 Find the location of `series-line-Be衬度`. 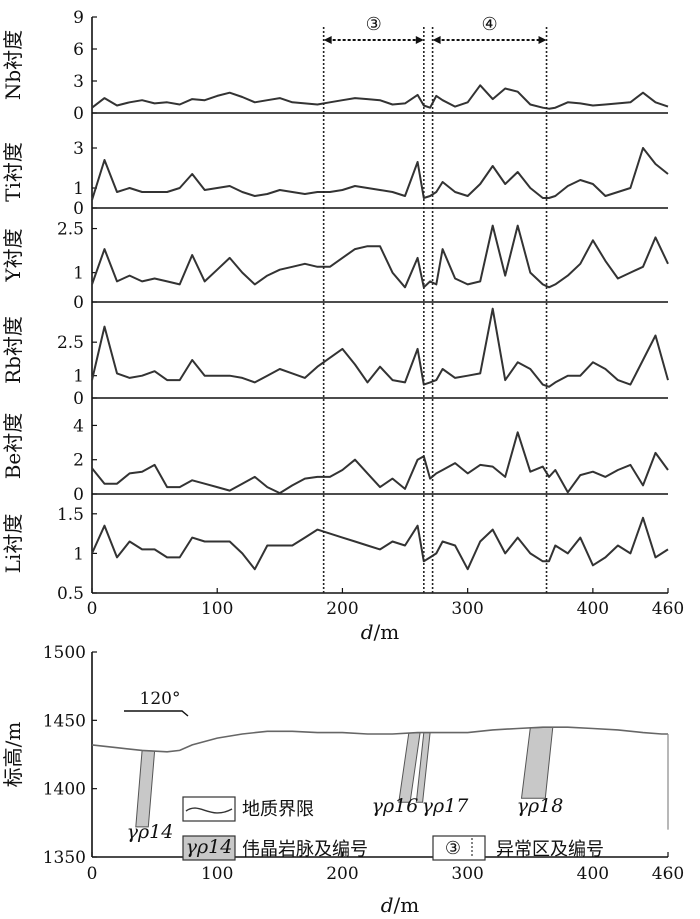

series-line-Be衬度 is located at coordinates (380, 463).